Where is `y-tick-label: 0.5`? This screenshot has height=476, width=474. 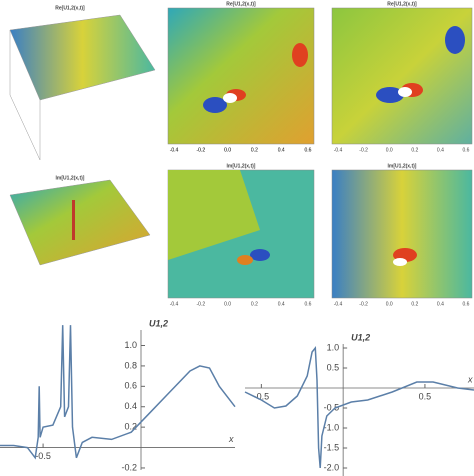 y-tick-label: 0.5 is located at coordinates (333, 367).